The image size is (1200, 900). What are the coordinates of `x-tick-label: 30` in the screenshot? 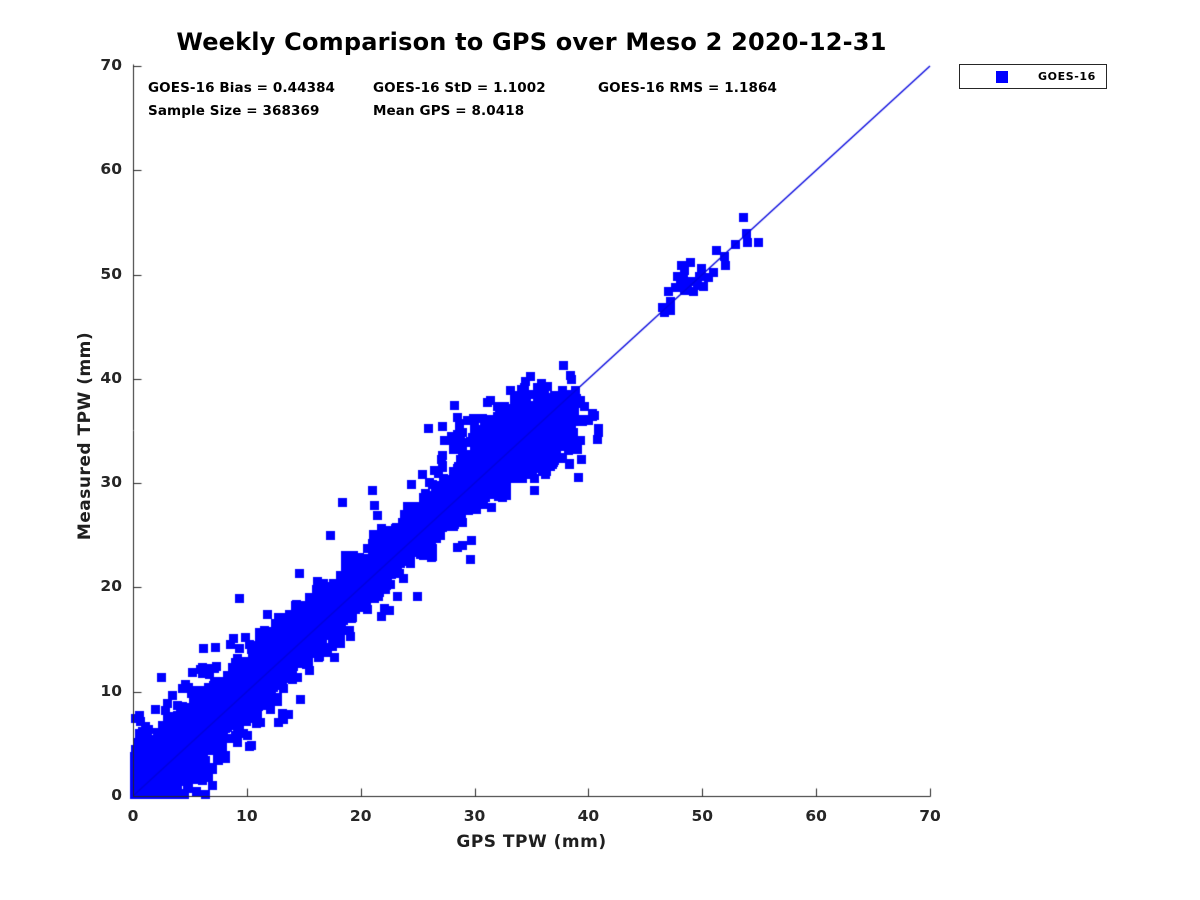 It's located at (474, 816).